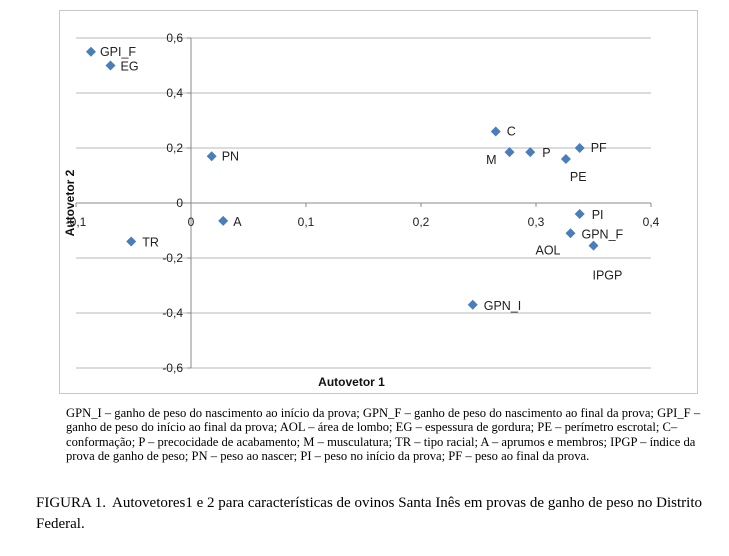 The width and height of the screenshot is (729, 556). I want to click on point-label-pf: PF, so click(599, 148).